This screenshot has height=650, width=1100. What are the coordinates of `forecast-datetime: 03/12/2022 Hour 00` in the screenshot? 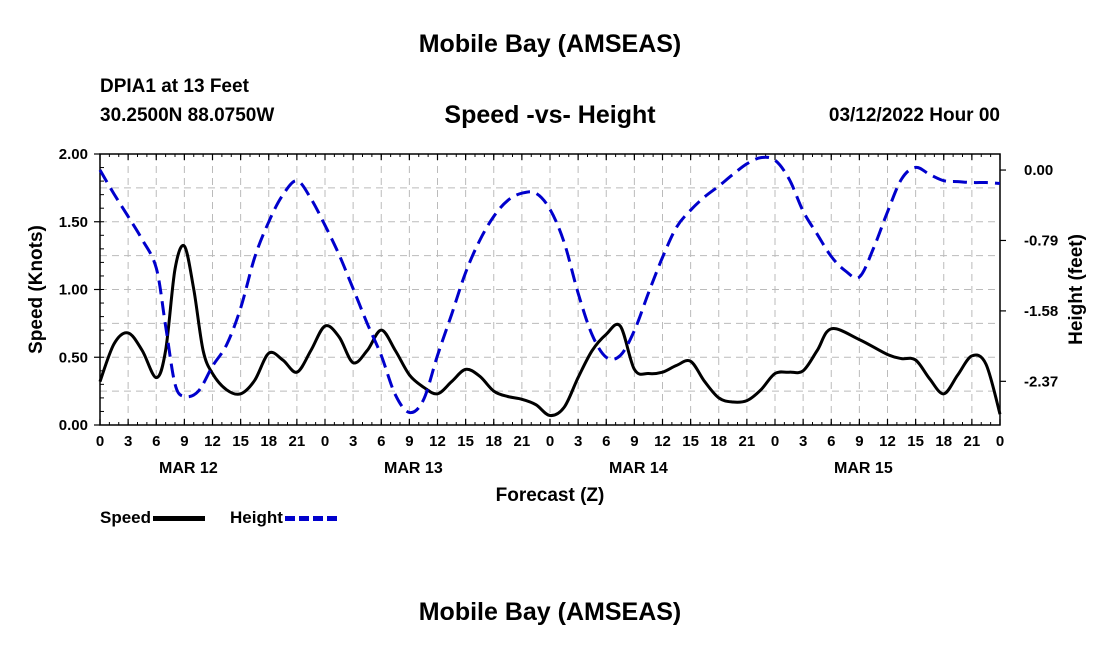 It's located at (914, 115).